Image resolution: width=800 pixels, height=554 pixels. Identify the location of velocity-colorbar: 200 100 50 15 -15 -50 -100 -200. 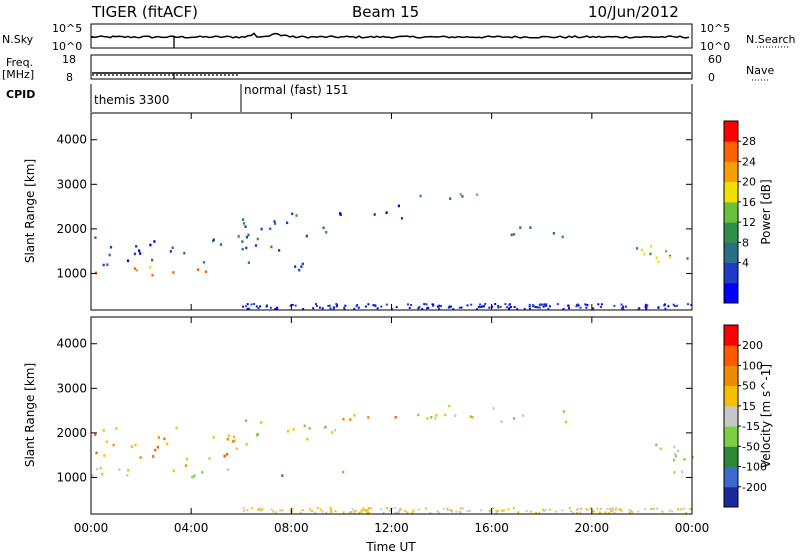
(745, 416).